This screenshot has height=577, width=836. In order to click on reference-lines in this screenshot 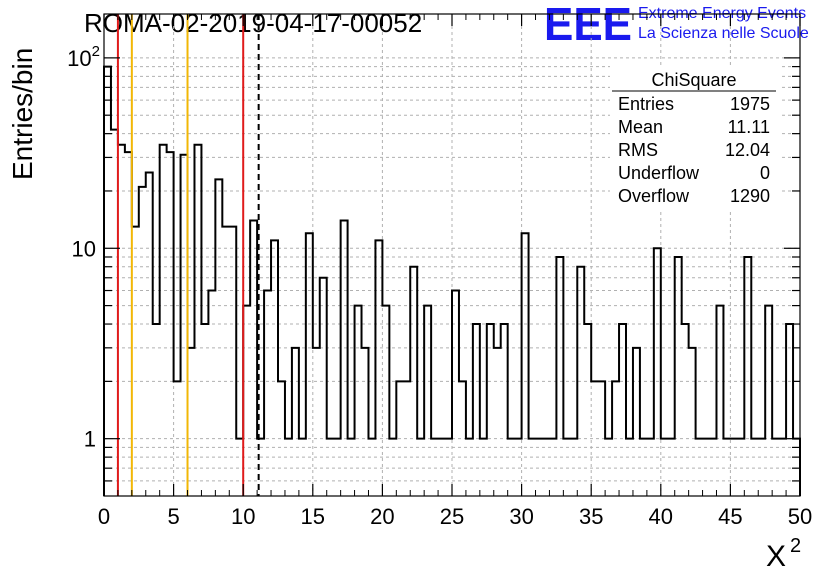, I will do `click(188, 255)`.